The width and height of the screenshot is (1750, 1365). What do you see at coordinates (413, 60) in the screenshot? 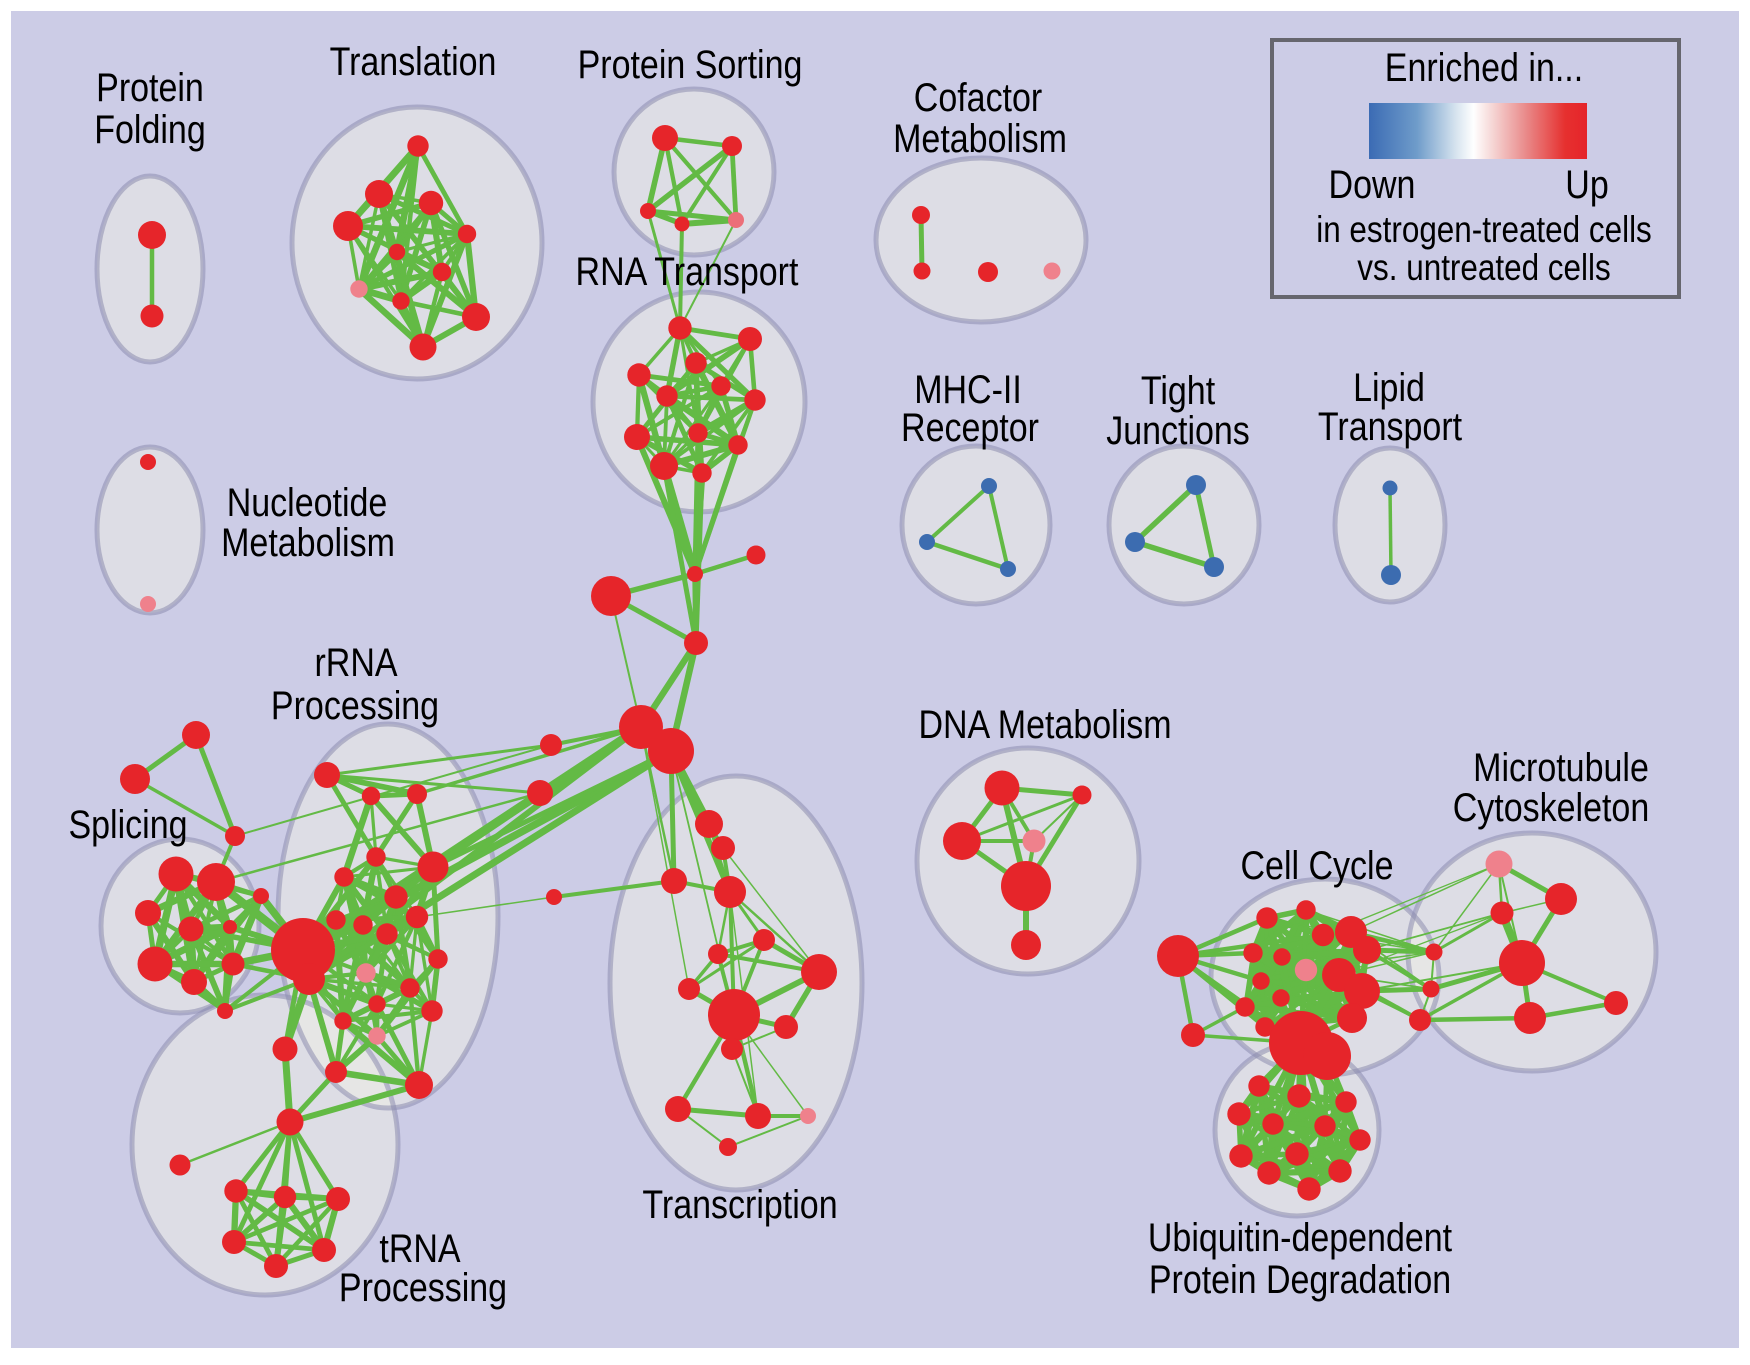
I see `svg-text: Translation` at bounding box center [413, 60].